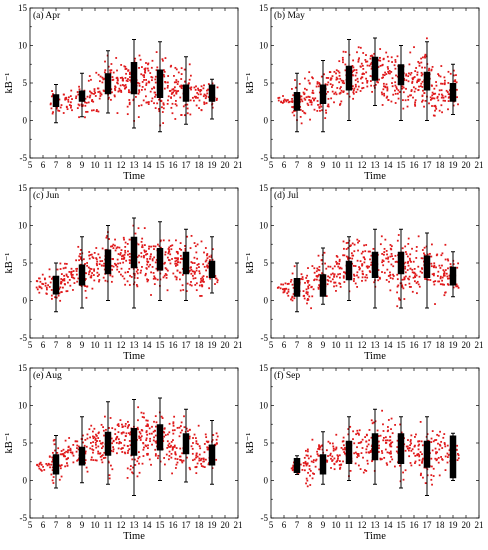 The height and width of the screenshot is (550, 488). What do you see at coordinates (25, 481) in the screenshot?
I see `y-tick-label: 0` at bounding box center [25, 481].